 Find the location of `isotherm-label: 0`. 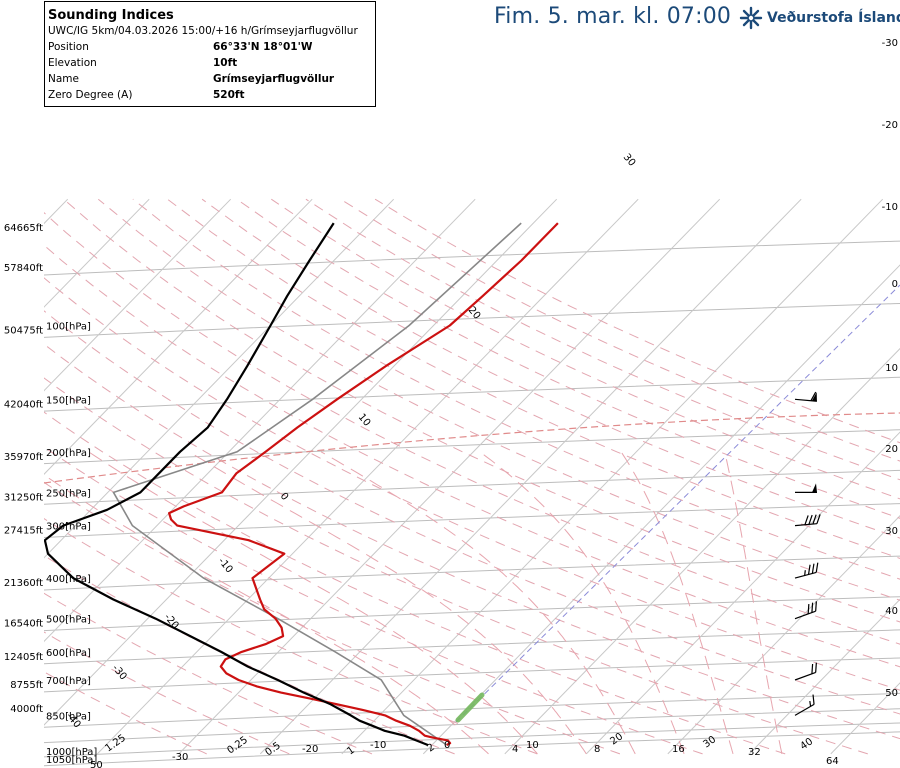

isotherm-label: 0 is located at coordinates (284, 497).